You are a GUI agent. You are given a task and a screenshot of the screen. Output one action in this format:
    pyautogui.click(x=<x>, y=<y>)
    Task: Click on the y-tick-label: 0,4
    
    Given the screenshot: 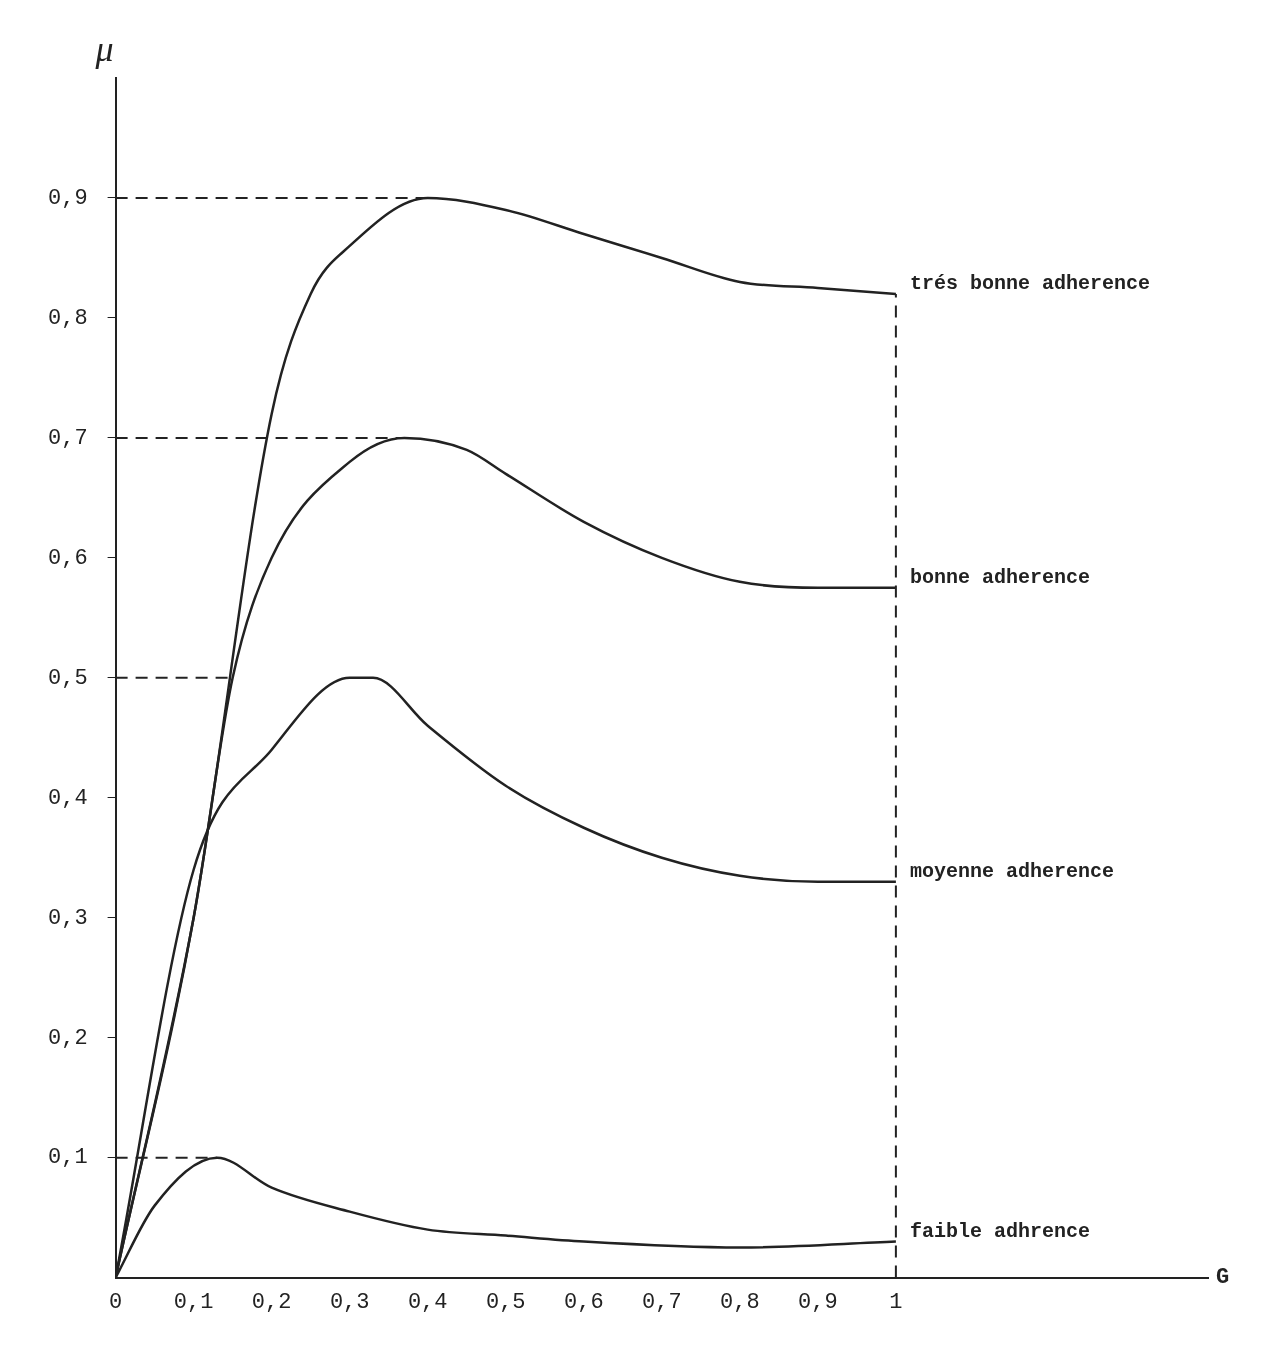 What is the action you would take?
    pyautogui.click(x=68, y=798)
    